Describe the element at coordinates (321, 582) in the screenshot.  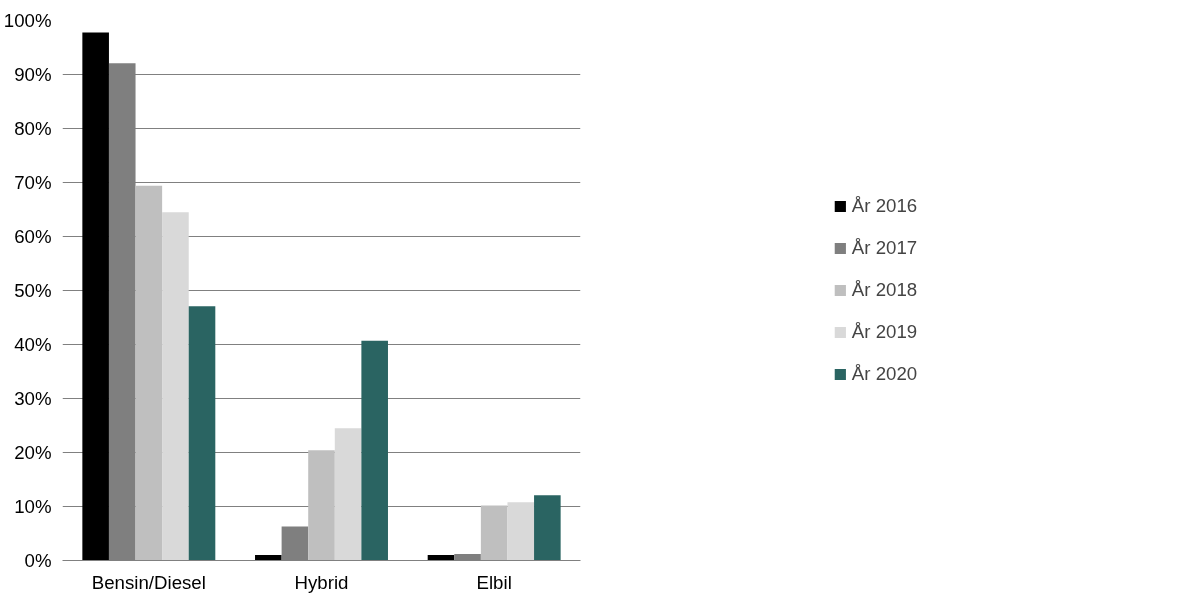
I see `x-tick-label: Hybrid` at that location.